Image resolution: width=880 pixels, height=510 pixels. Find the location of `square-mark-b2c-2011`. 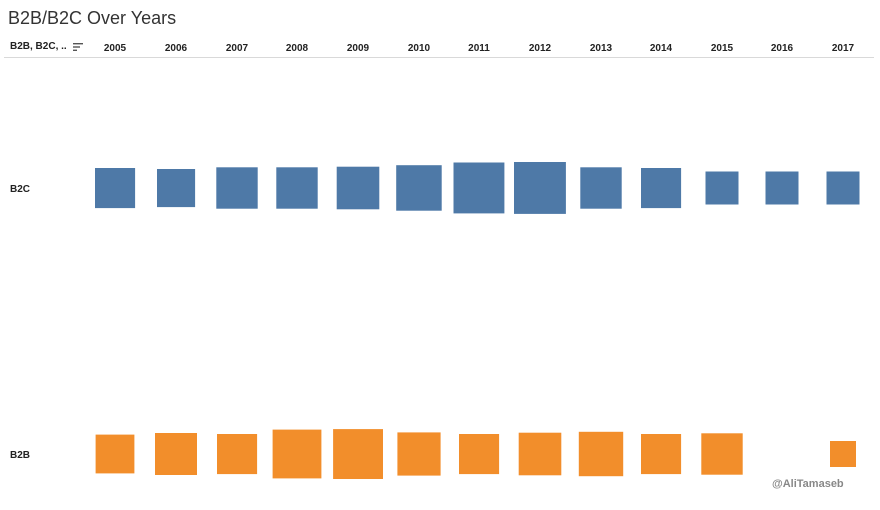

square-mark-b2c-2011 is located at coordinates (479, 188).